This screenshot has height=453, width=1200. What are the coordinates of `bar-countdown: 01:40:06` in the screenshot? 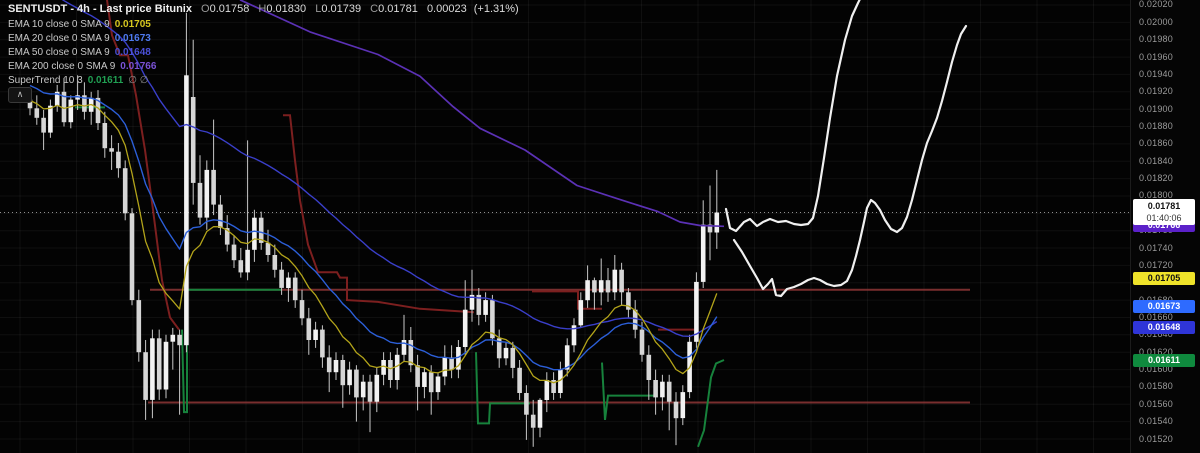 It's located at (1164, 218).